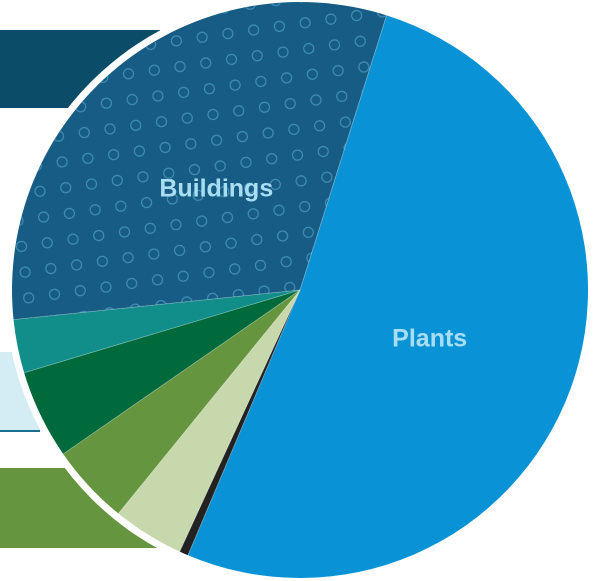 The image size is (597, 581). Describe the element at coordinates (429, 339) in the screenshot. I see `pie-label-plants: Plants` at that location.